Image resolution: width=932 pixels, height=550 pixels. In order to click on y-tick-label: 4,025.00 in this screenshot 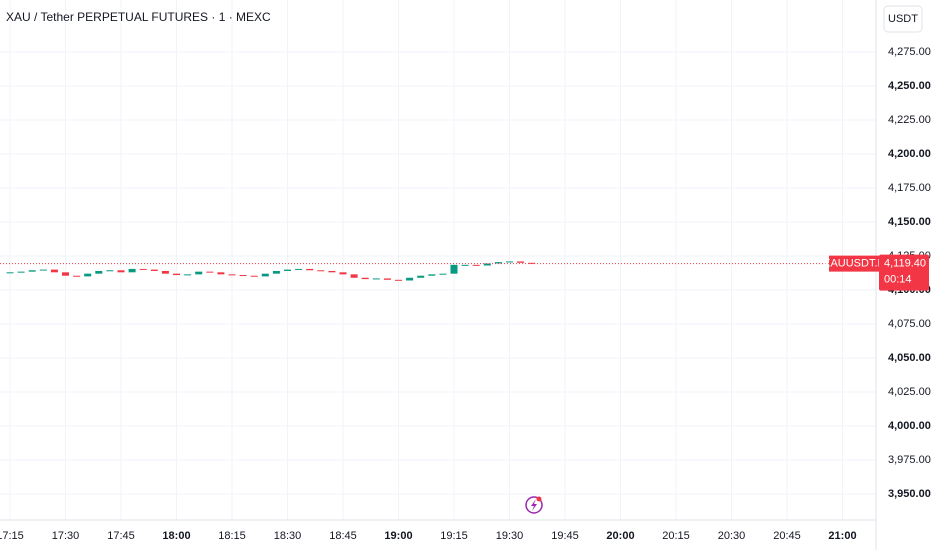, I will do `click(909, 392)`.